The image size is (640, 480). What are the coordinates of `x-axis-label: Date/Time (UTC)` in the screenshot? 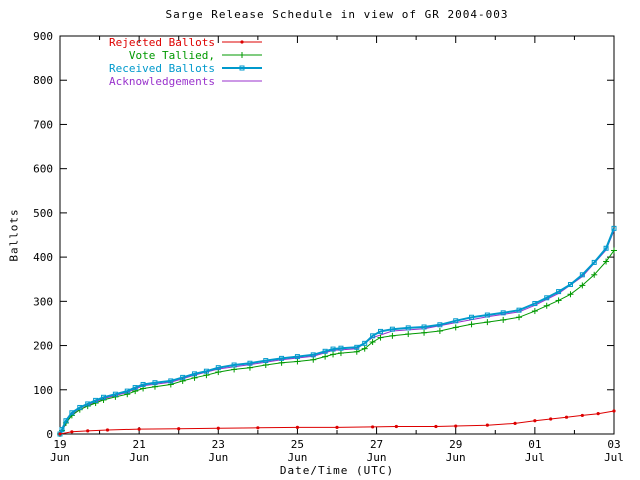 It's located at (337, 470).